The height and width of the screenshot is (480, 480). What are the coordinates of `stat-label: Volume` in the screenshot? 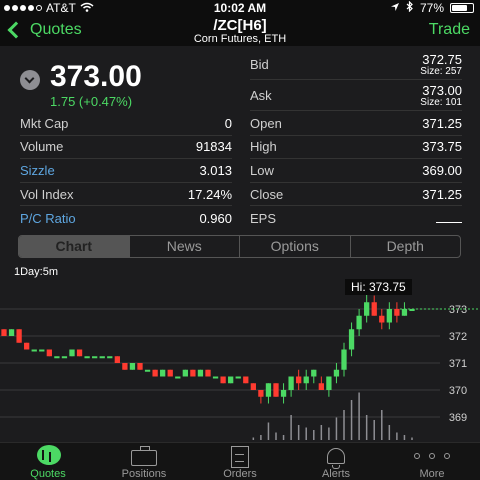 It's located at (42, 147).